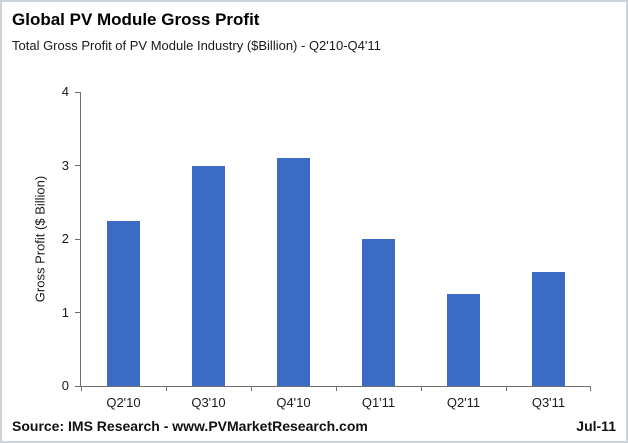 Image resolution: width=628 pixels, height=443 pixels. I want to click on bar-Q3'11, so click(548, 329).